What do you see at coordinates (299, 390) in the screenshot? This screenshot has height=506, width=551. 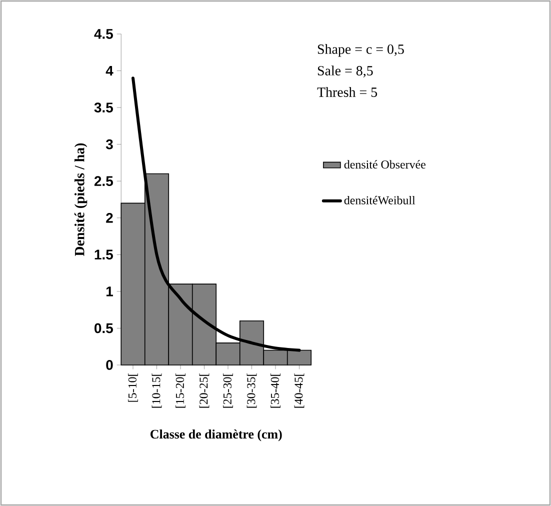 I see `x-tick-label: [40-45[` at bounding box center [299, 390].